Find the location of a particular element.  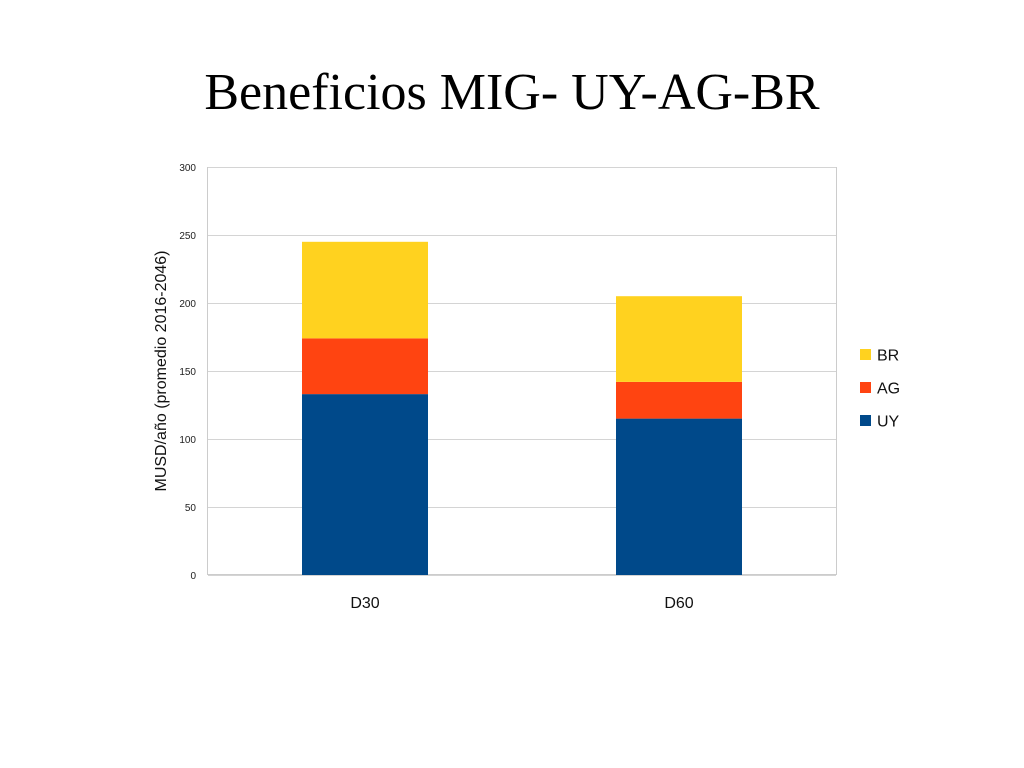

slide-title: Beneficios MIG- UY-AG-BR is located at coordinates (512, 92).